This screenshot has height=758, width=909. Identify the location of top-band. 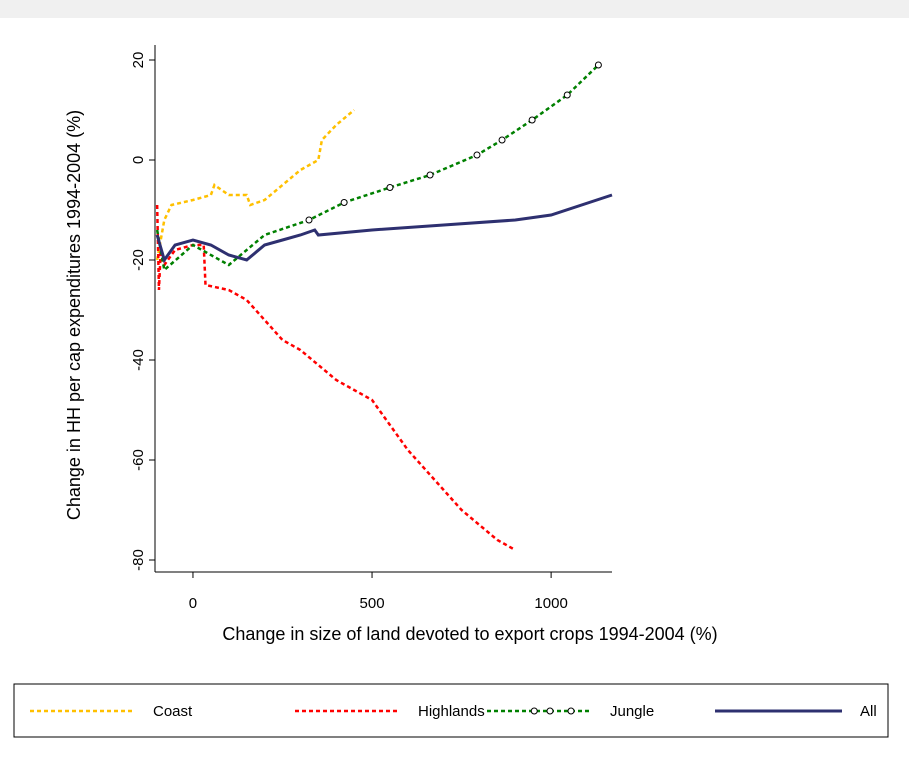
(454, 9).